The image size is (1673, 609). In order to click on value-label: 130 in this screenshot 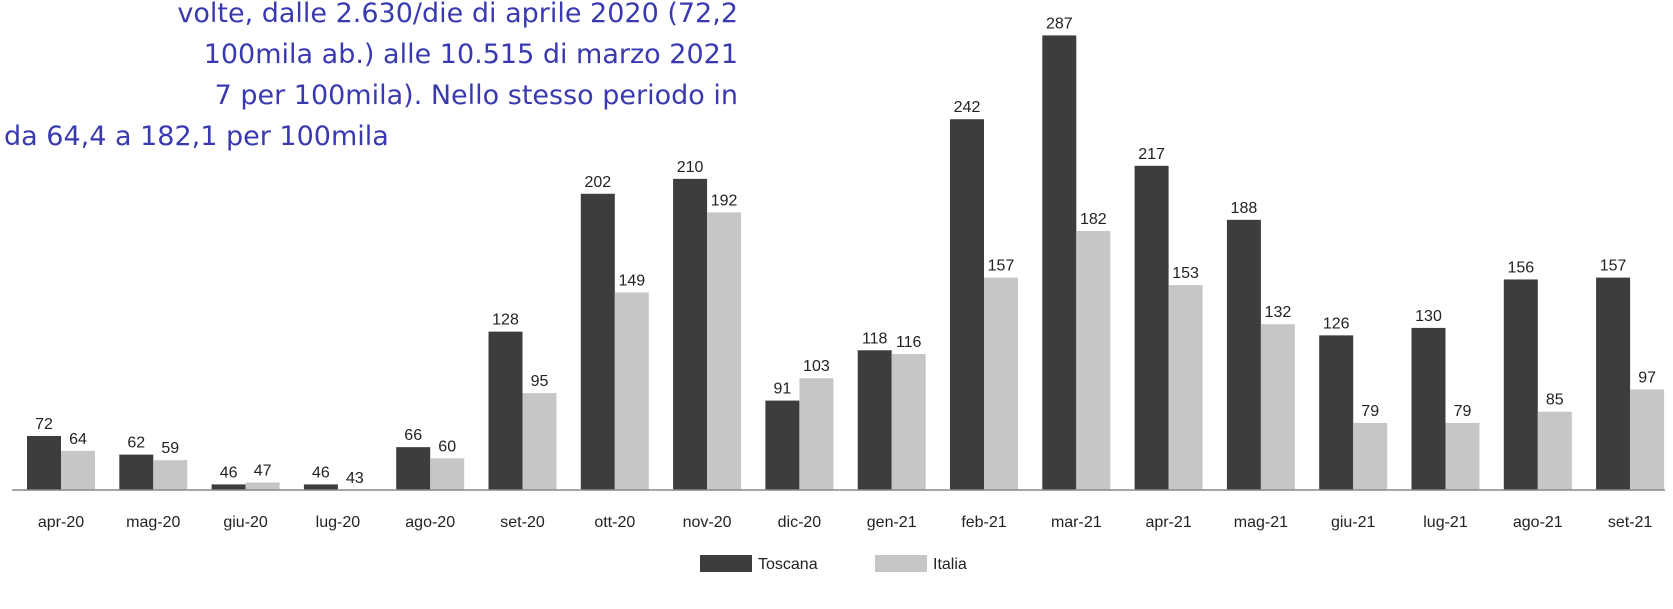, I will do `click(1428, 316)`.